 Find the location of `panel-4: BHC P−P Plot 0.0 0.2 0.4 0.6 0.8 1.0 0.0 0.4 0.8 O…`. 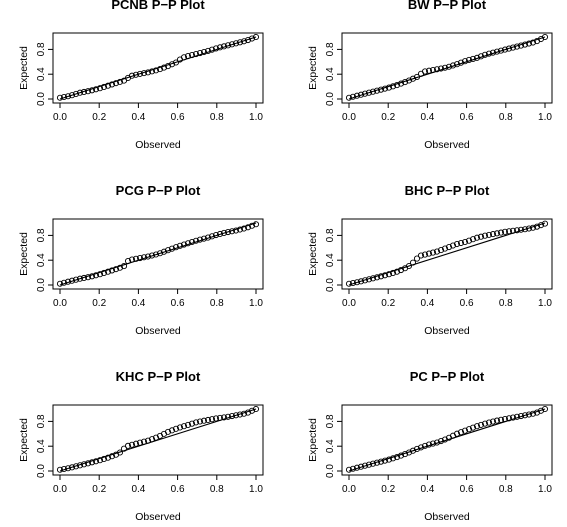

panel-4: BHC P−P Plot 0.0 0.2 0.4 0.6 0.8 1.0 0.0 0.4 0.8 O… is located at coordinates (430, 260).